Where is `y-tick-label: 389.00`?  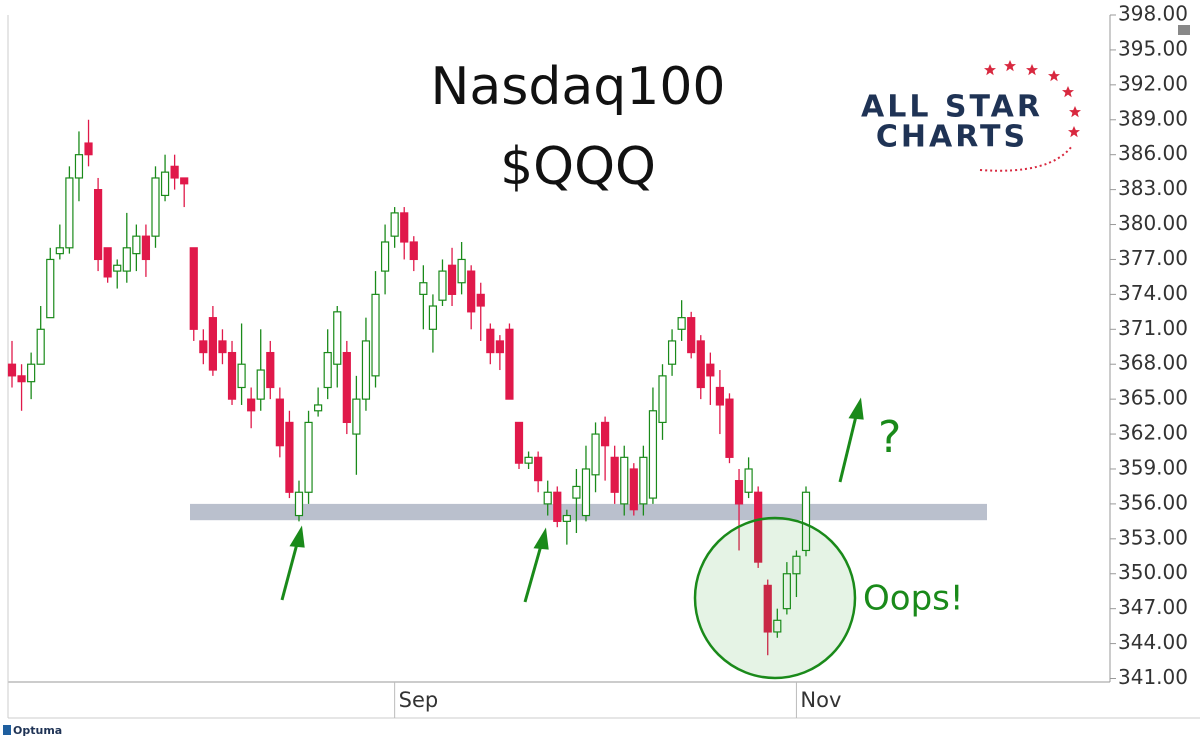 y-tick-label: 389.00 is located at coordinates (1153, 118).